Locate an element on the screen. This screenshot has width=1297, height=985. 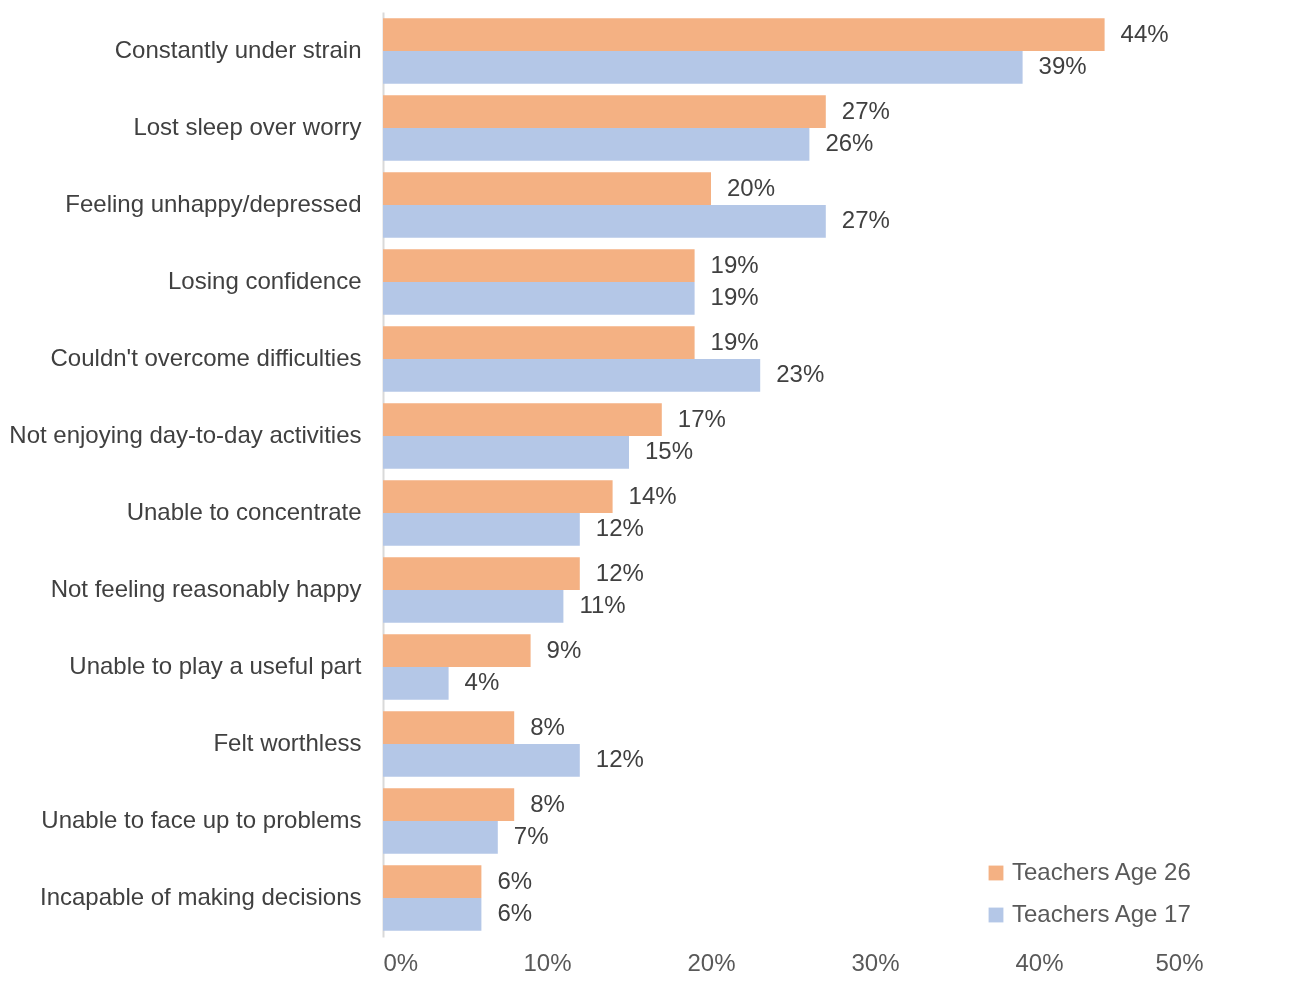
data-label: 11% is located at coordinates (602, 605).